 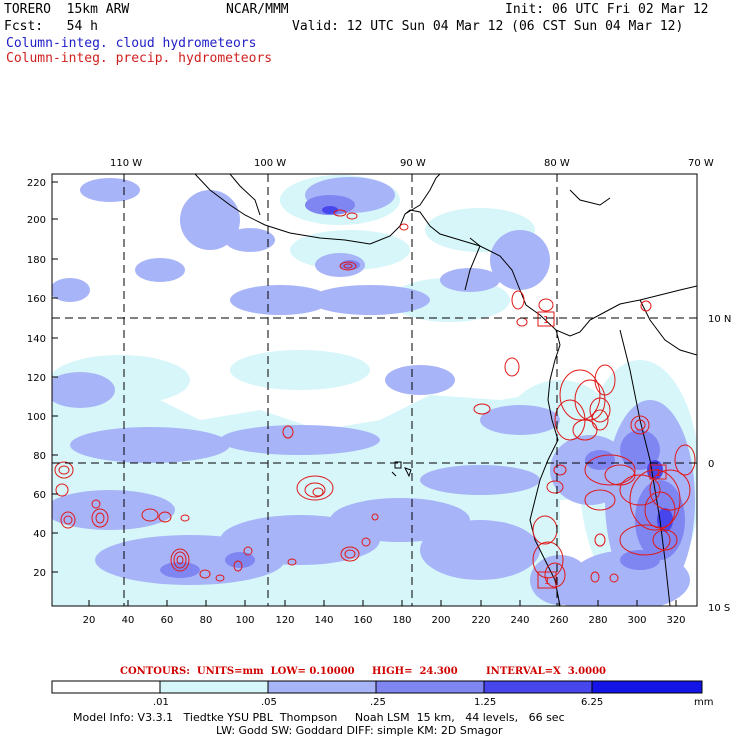 What do you see at coordinates (36, 378) in the screenshot?
I see `y-tick-label: 120` at bounding box center [36, 378].